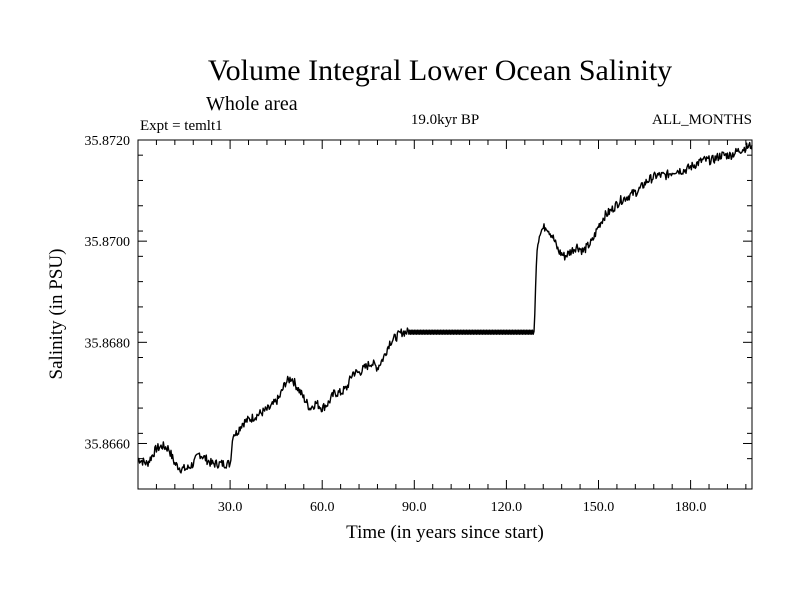 The image size is (800, 600). Describe the element at coordinates (599, 507) in the screenshot. I see `x-tick-label: 150.0` at that location.